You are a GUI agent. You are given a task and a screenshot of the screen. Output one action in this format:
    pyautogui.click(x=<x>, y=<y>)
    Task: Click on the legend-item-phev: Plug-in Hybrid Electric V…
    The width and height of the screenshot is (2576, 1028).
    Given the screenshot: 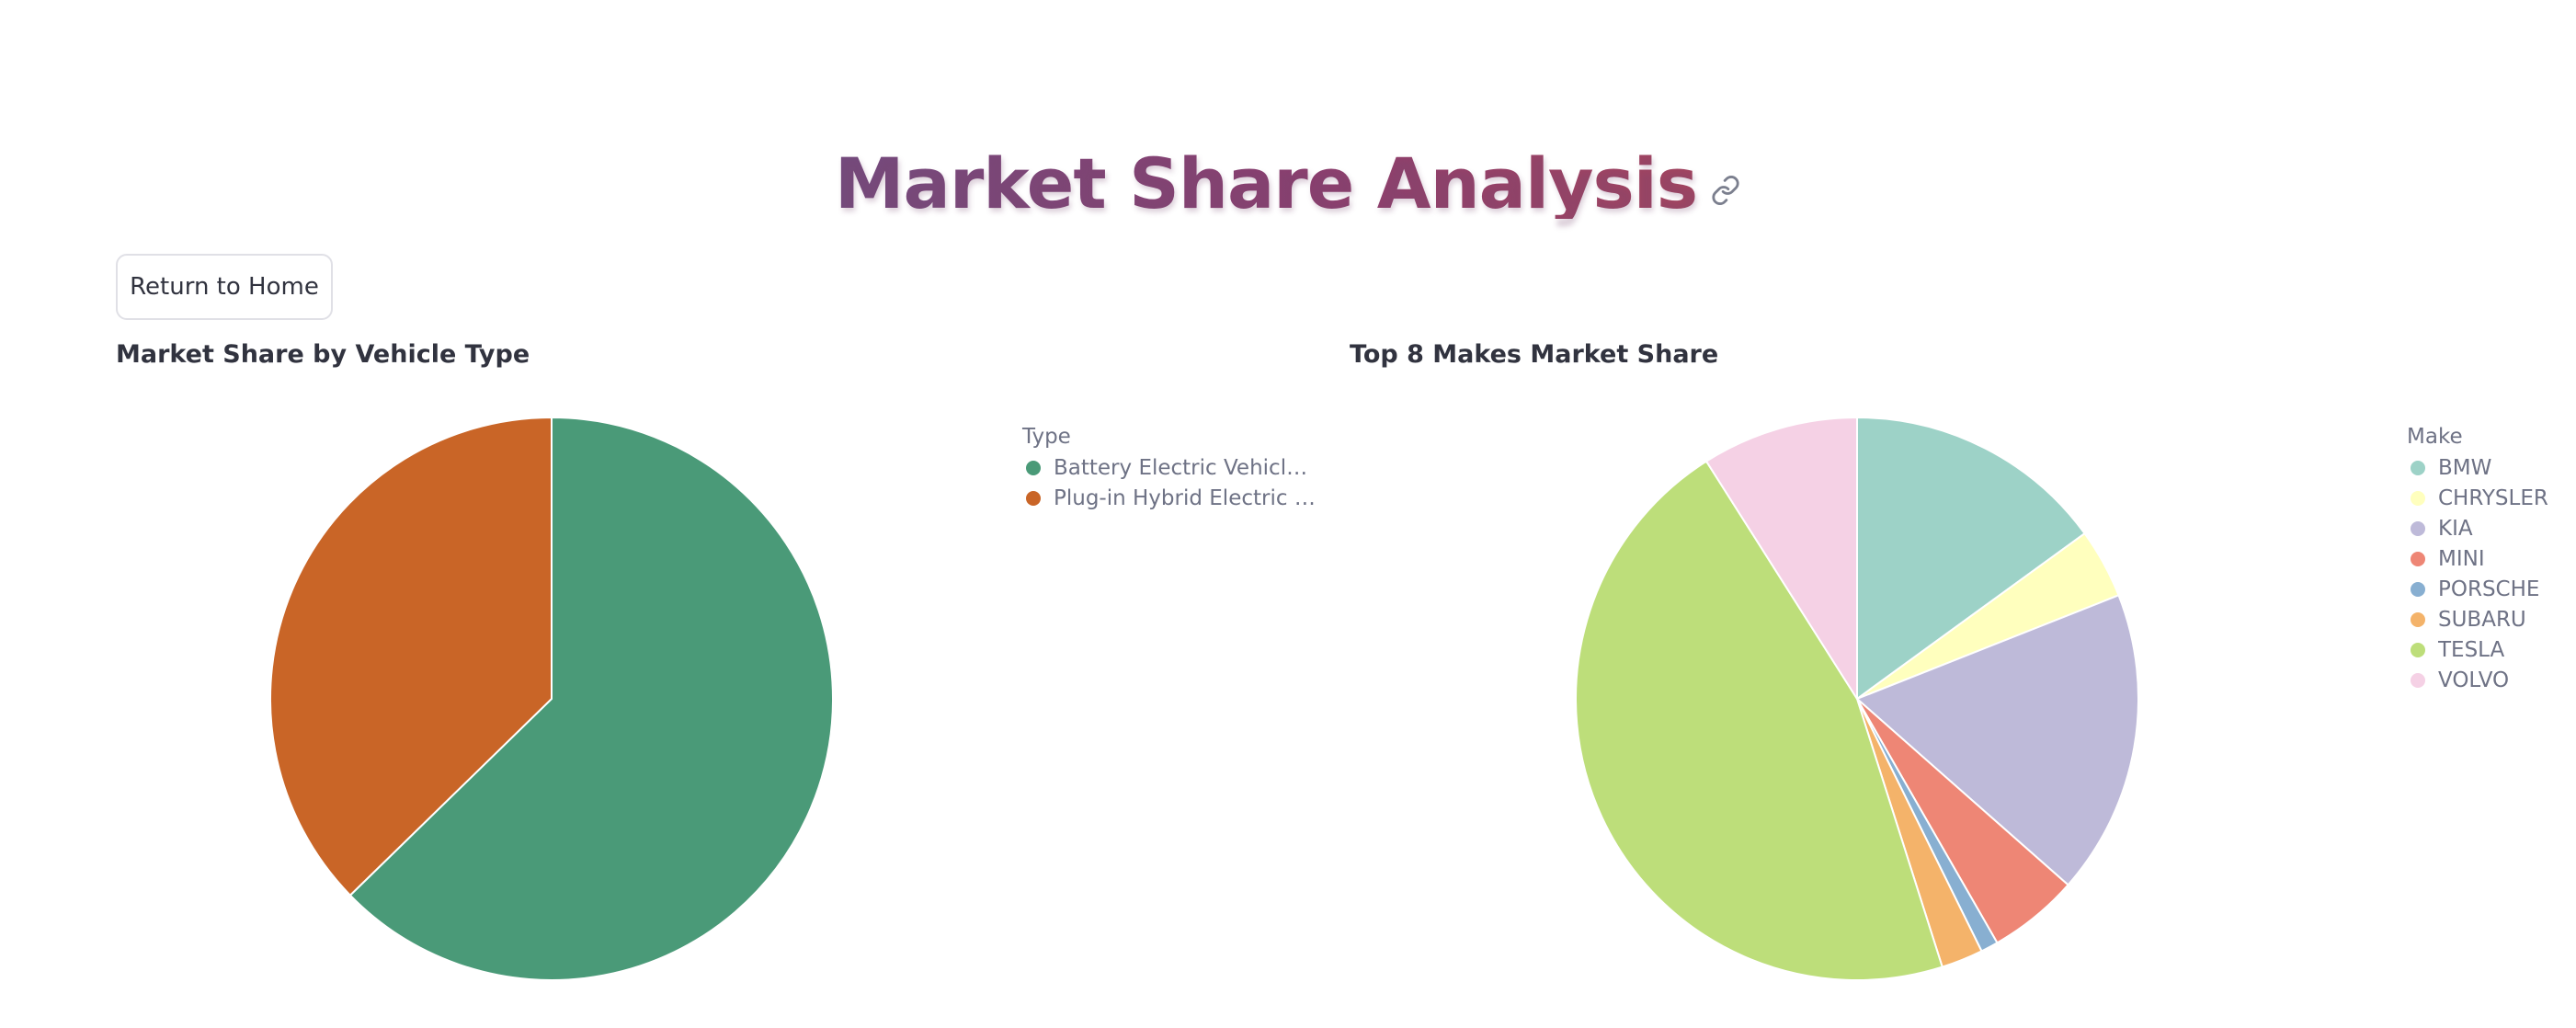 What is the action you would take?
    pyautogui.click(x=1169, y=498)
    